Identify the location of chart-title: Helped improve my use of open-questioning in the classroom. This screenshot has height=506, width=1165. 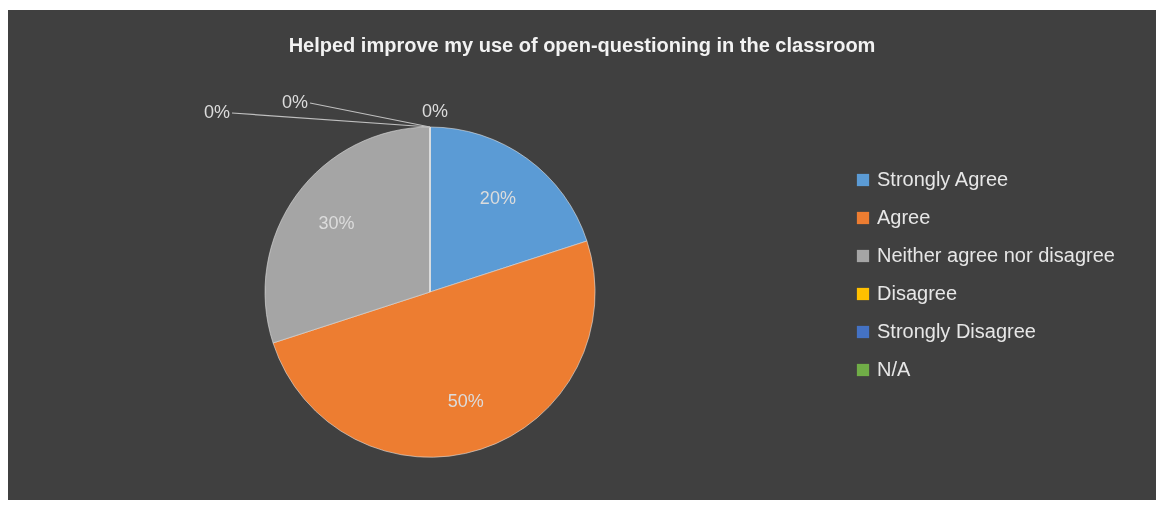
(582, 45).